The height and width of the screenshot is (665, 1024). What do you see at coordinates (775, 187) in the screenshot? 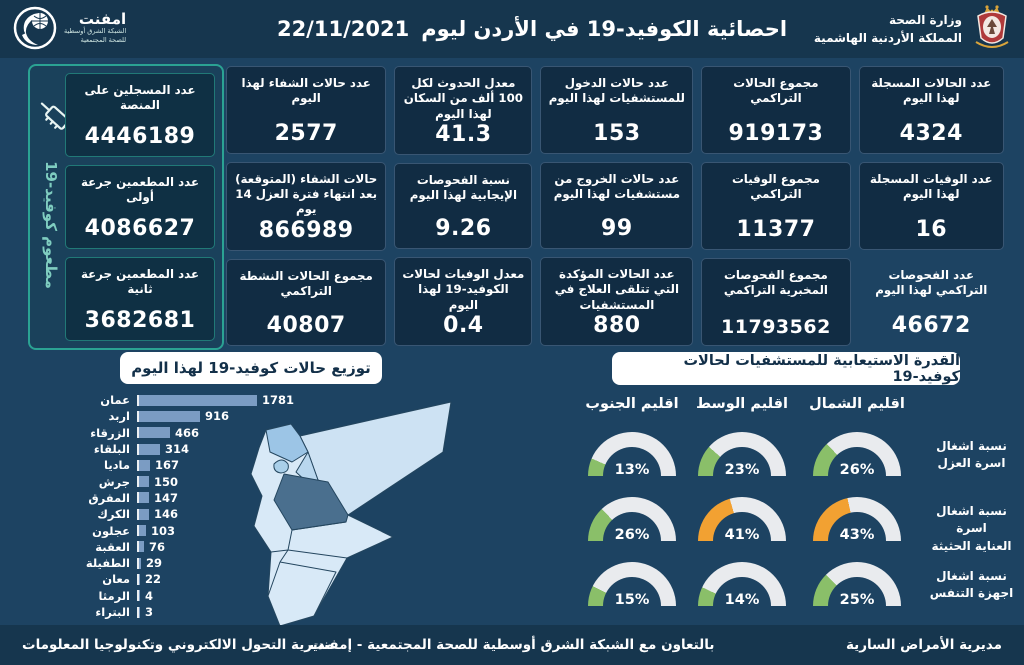
I see `stat-card-label: مجموع الوفيات التراكمي` at bounding box center [775, 187].